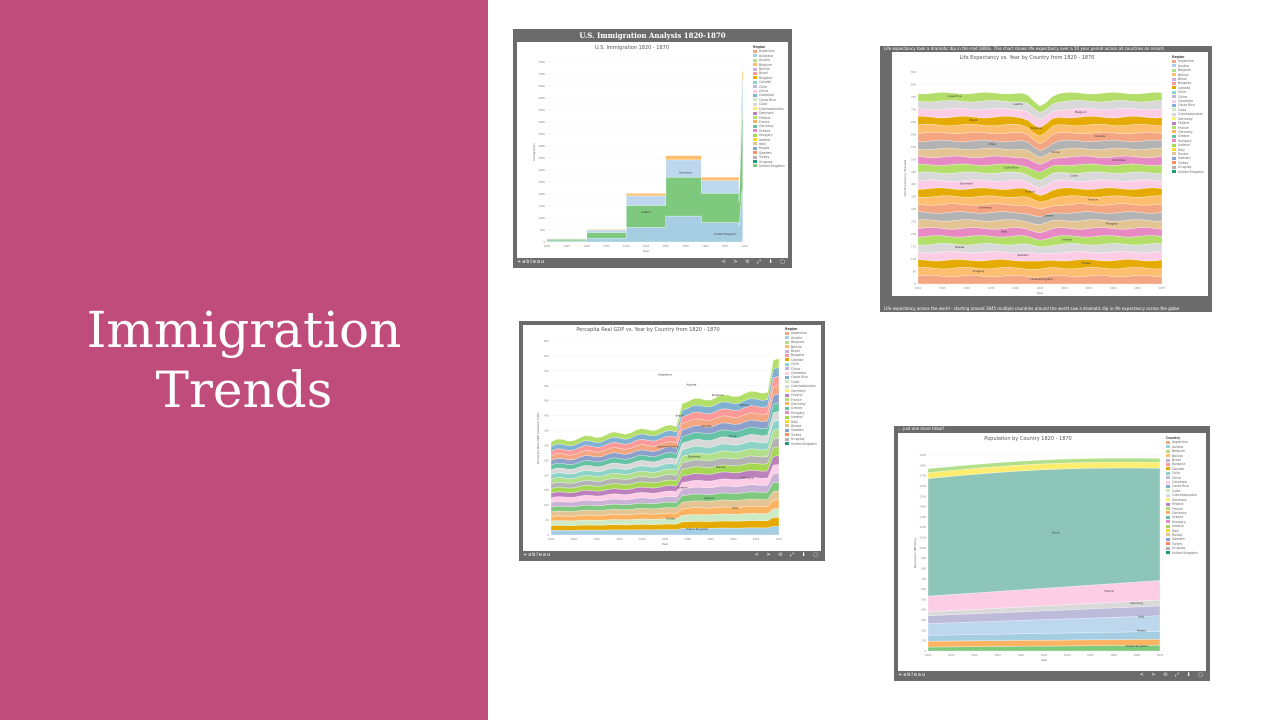  What do you see at coordinates (769, 56) in the screenshot?
I see `legend-item: Australia` at bounding box center [769, 56].